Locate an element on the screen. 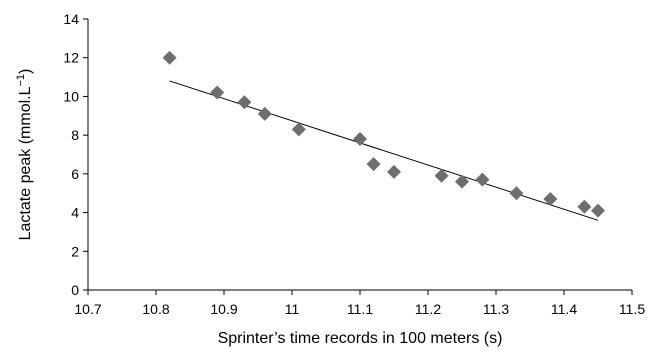 Image resolution: width=654 pixels, height=352 pixels. x-tick-label: 10.8 is located at coordinates (155, 309).